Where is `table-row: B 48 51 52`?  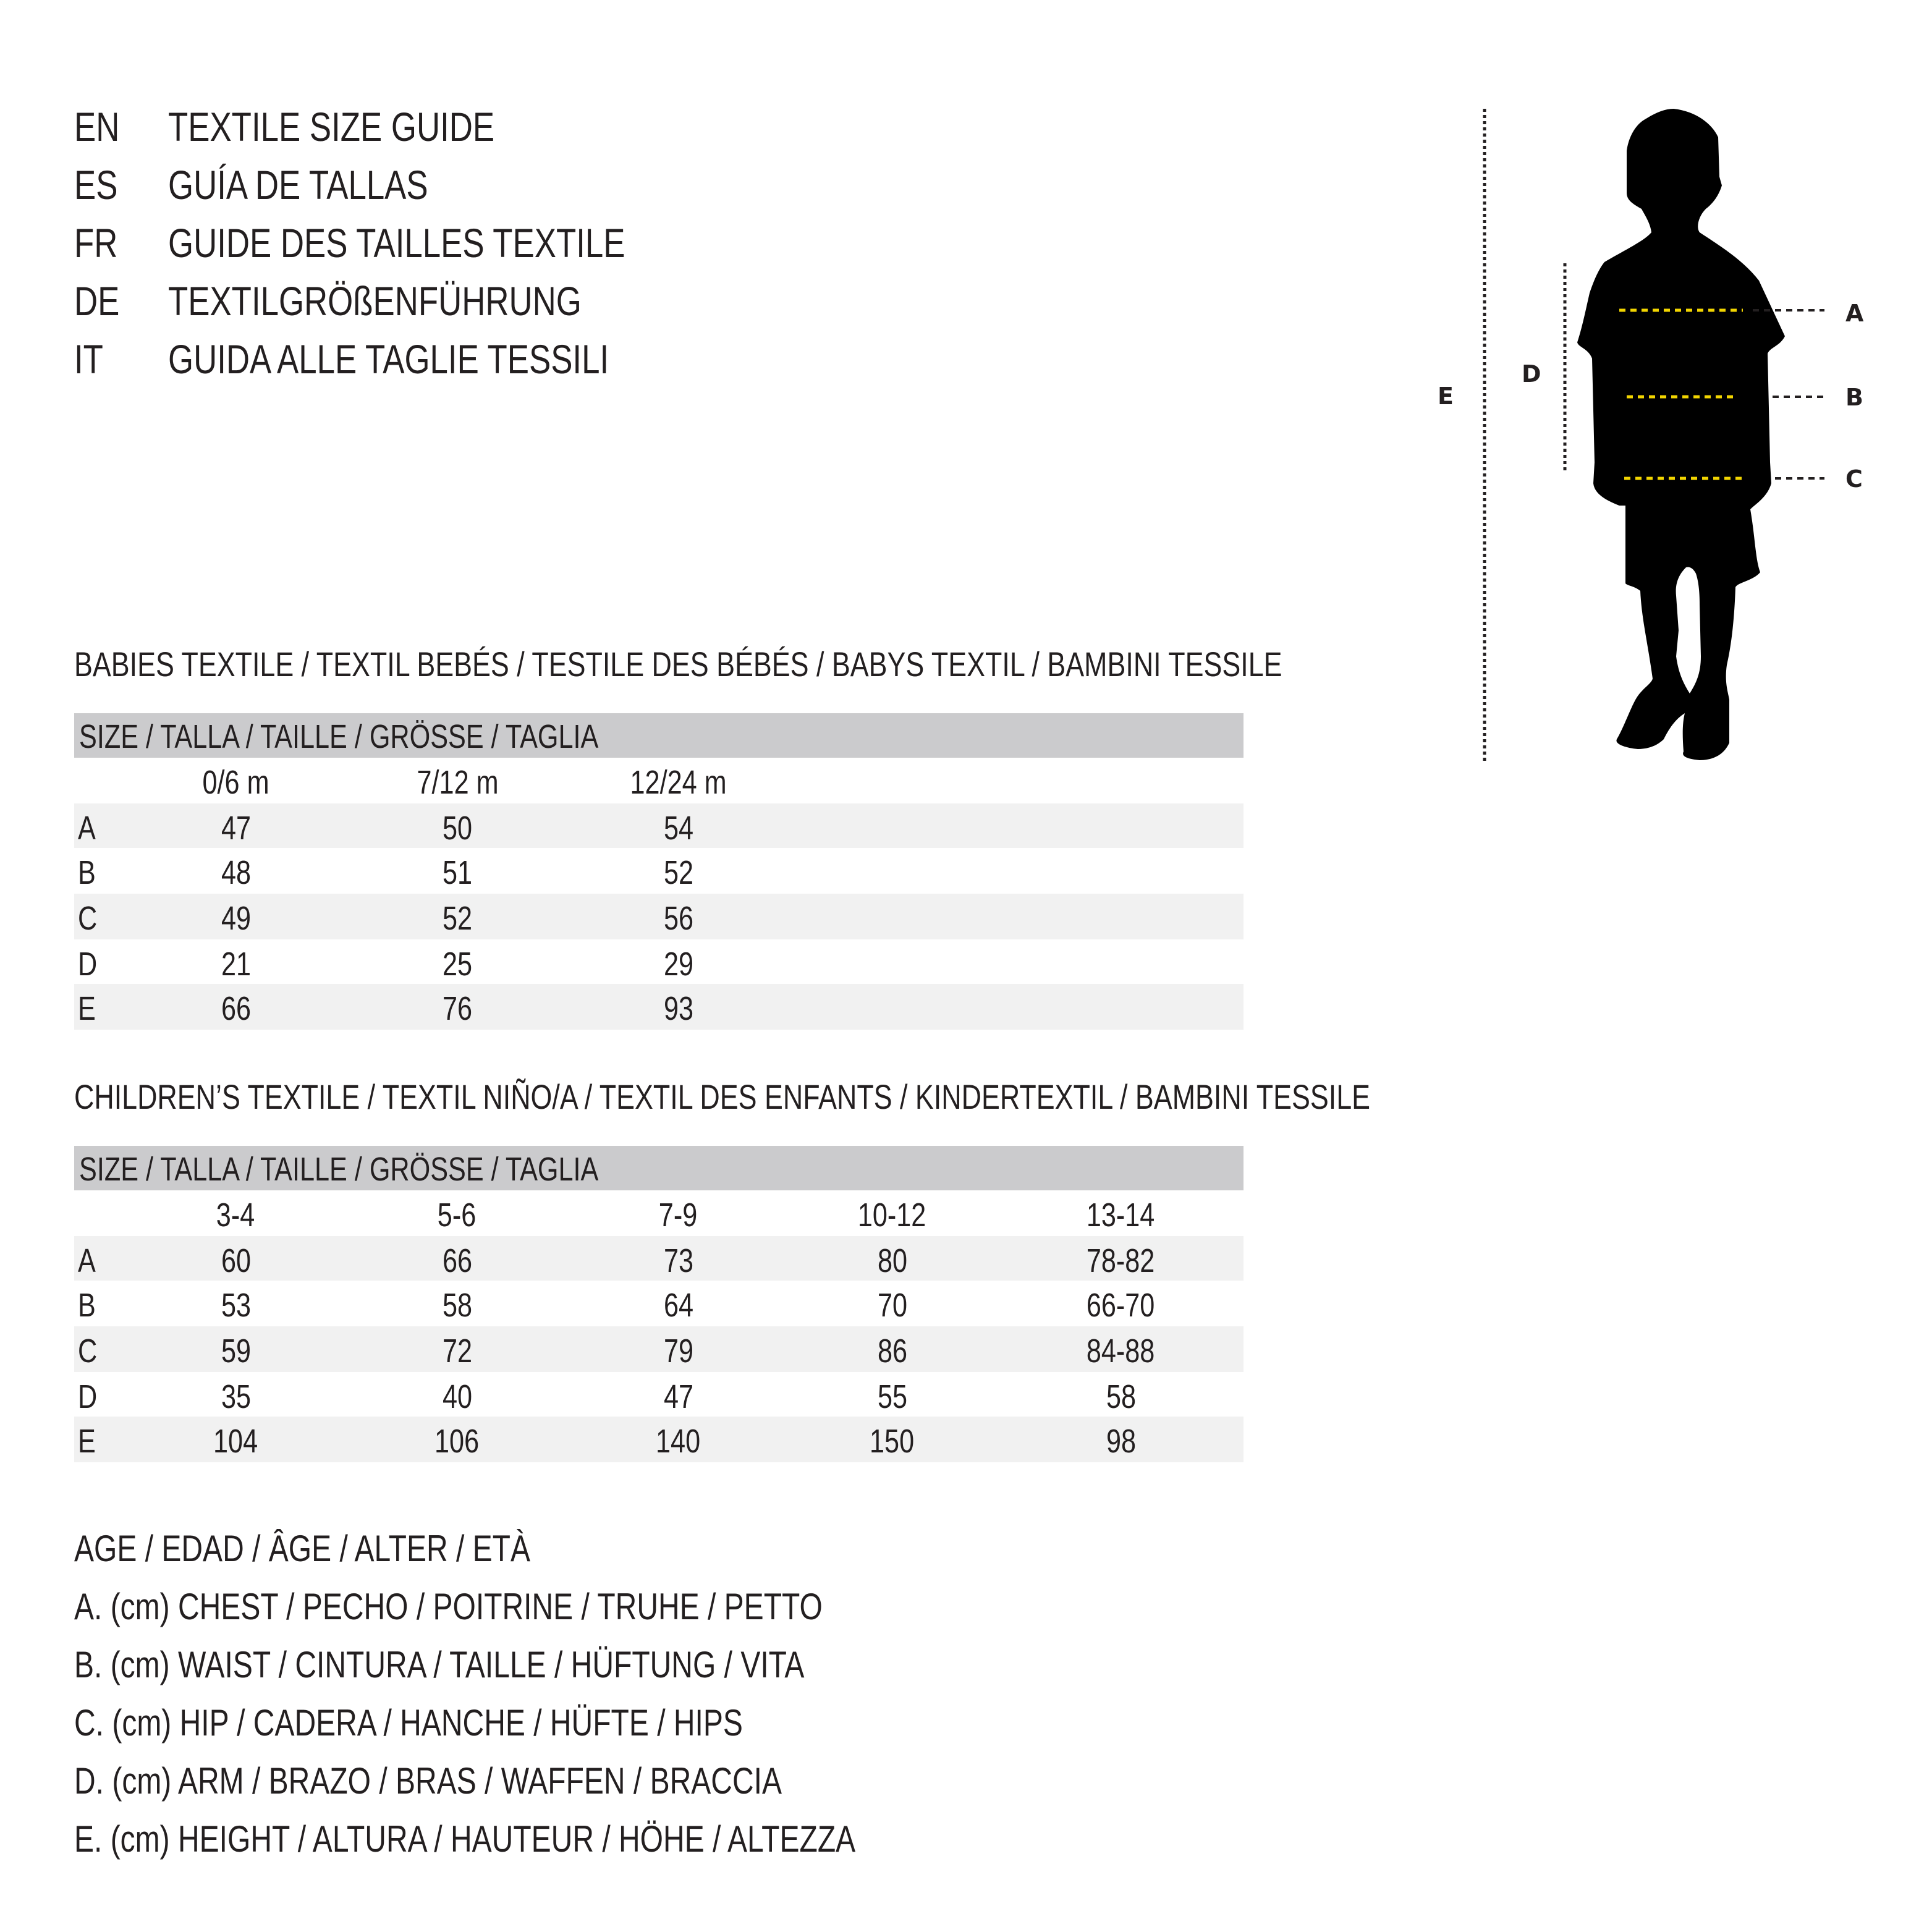
table-row: B 48 51 52 is located at coordinates (659, 871).